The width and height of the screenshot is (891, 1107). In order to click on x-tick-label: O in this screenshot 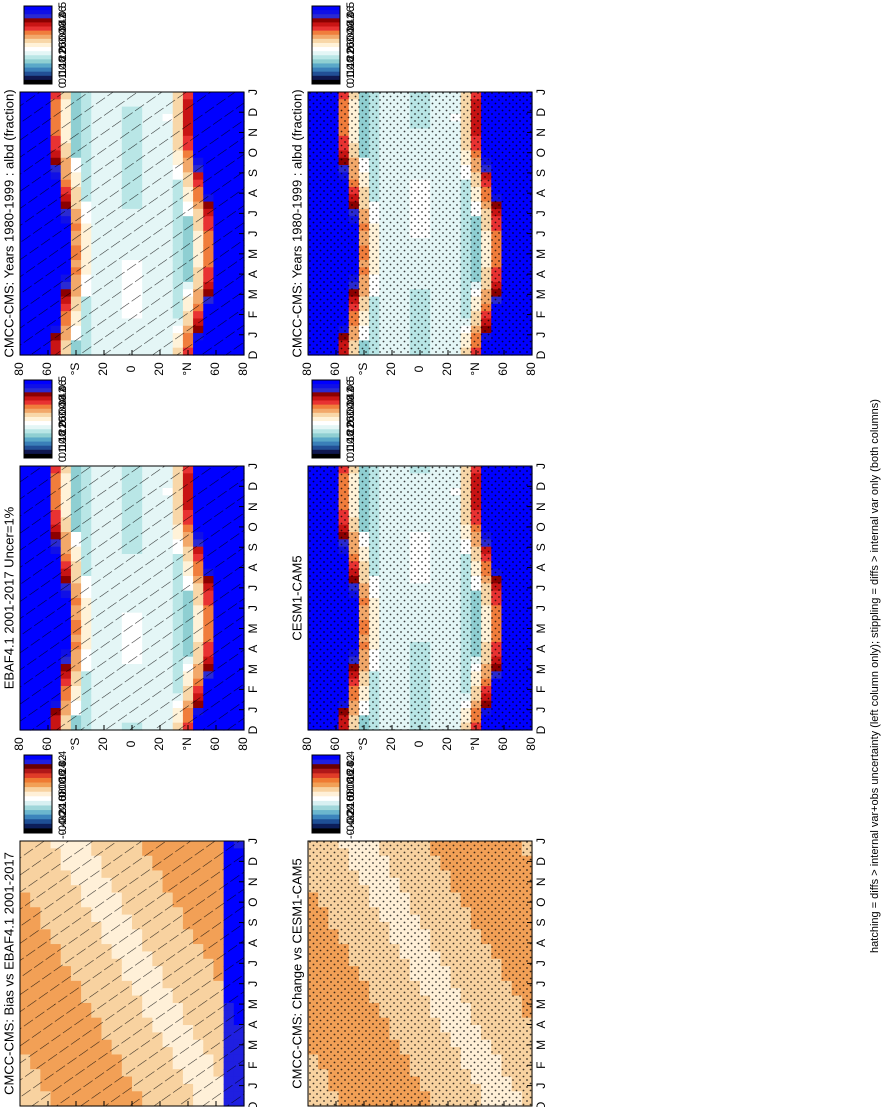, I will do `click(253, 901)`.